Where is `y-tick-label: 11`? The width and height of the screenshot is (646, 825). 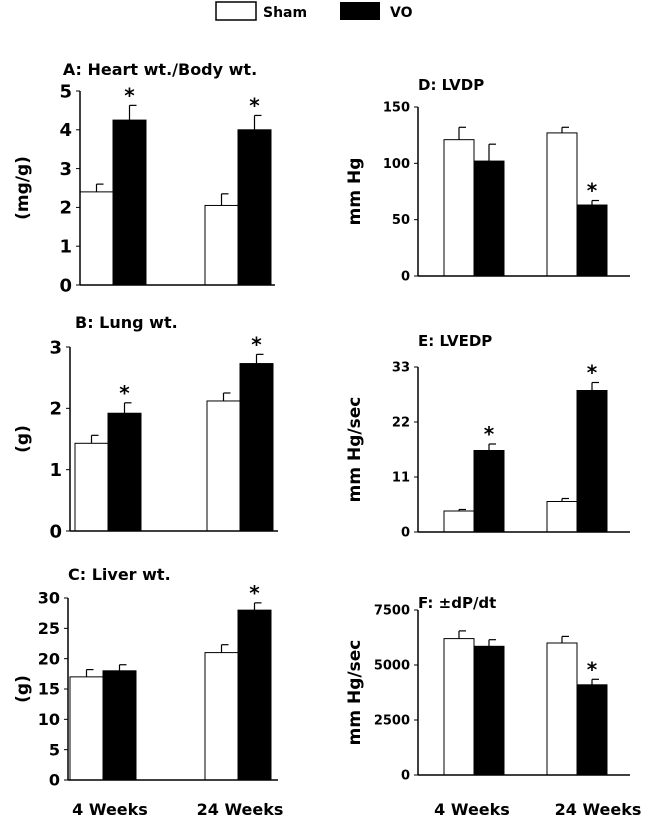 y-tick-label: 11 is located at coordinates (401, 478).